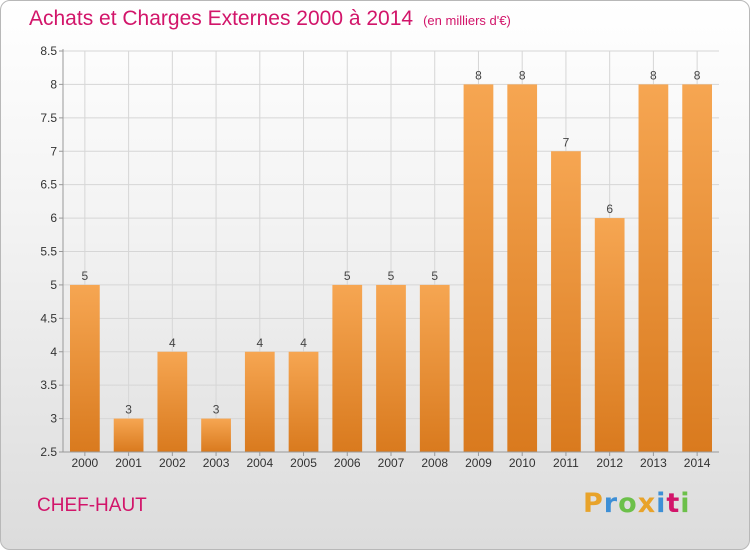 The image size is (750, 550). Describe the element at coordinates (303, 463) in the screenshot. I see `x-tick-label: 2005` at that location.